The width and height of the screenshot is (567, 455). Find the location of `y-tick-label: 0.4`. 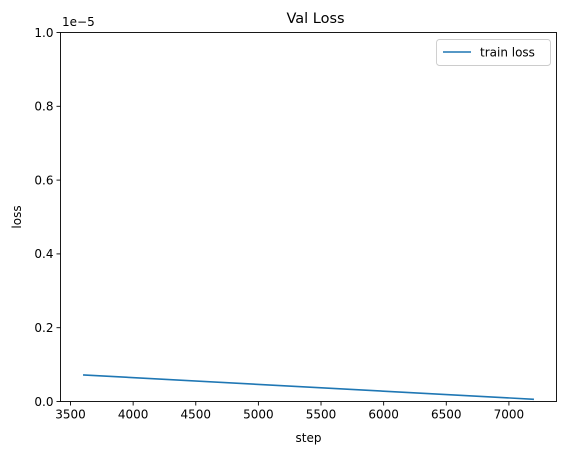

y-tick-label: 0.4 is located at coordinates (43, 254).